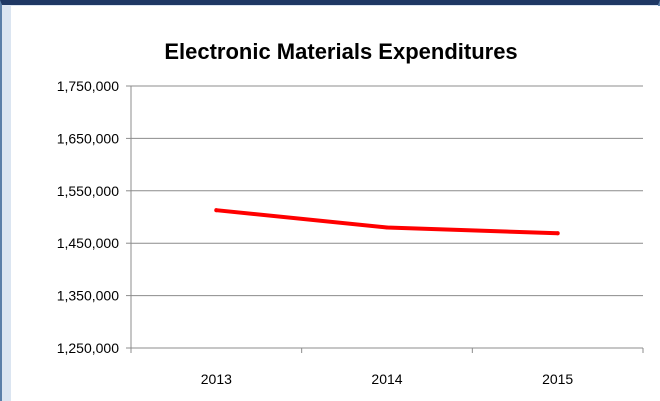  What do you see at coordinates (88, 243) in the screenshot?
I see `y-tick-label: 1,450,000` at bounding box center [88, 243].